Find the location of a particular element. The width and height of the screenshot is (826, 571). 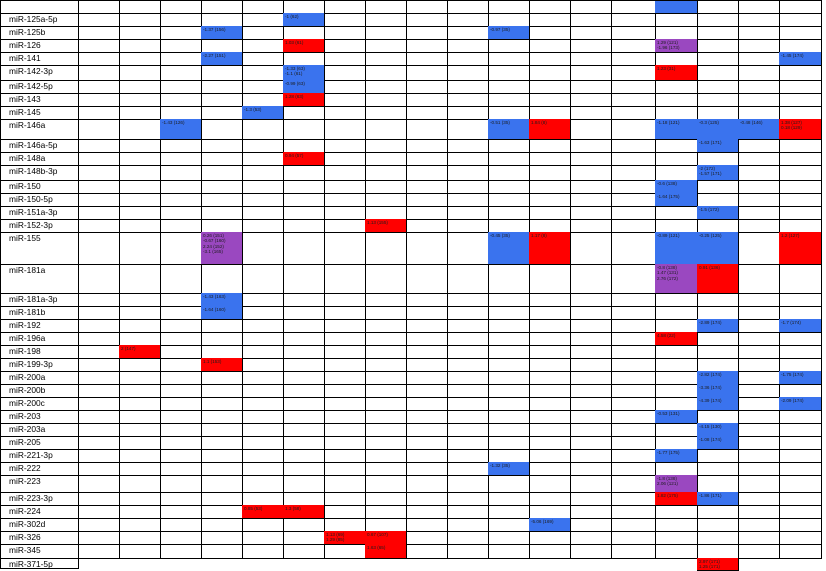

table-row-mir-148b-3p: miR-148b-3p -2 (172) -1.57 (171) is located at coordinates (413, 173).